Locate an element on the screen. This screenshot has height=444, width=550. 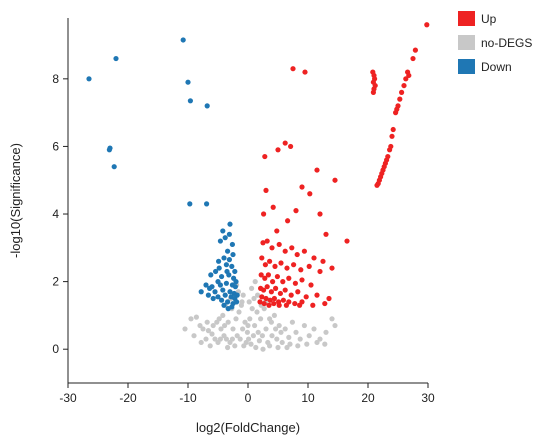
legend-label: no-DEGS is located at coordinates (506, 43).